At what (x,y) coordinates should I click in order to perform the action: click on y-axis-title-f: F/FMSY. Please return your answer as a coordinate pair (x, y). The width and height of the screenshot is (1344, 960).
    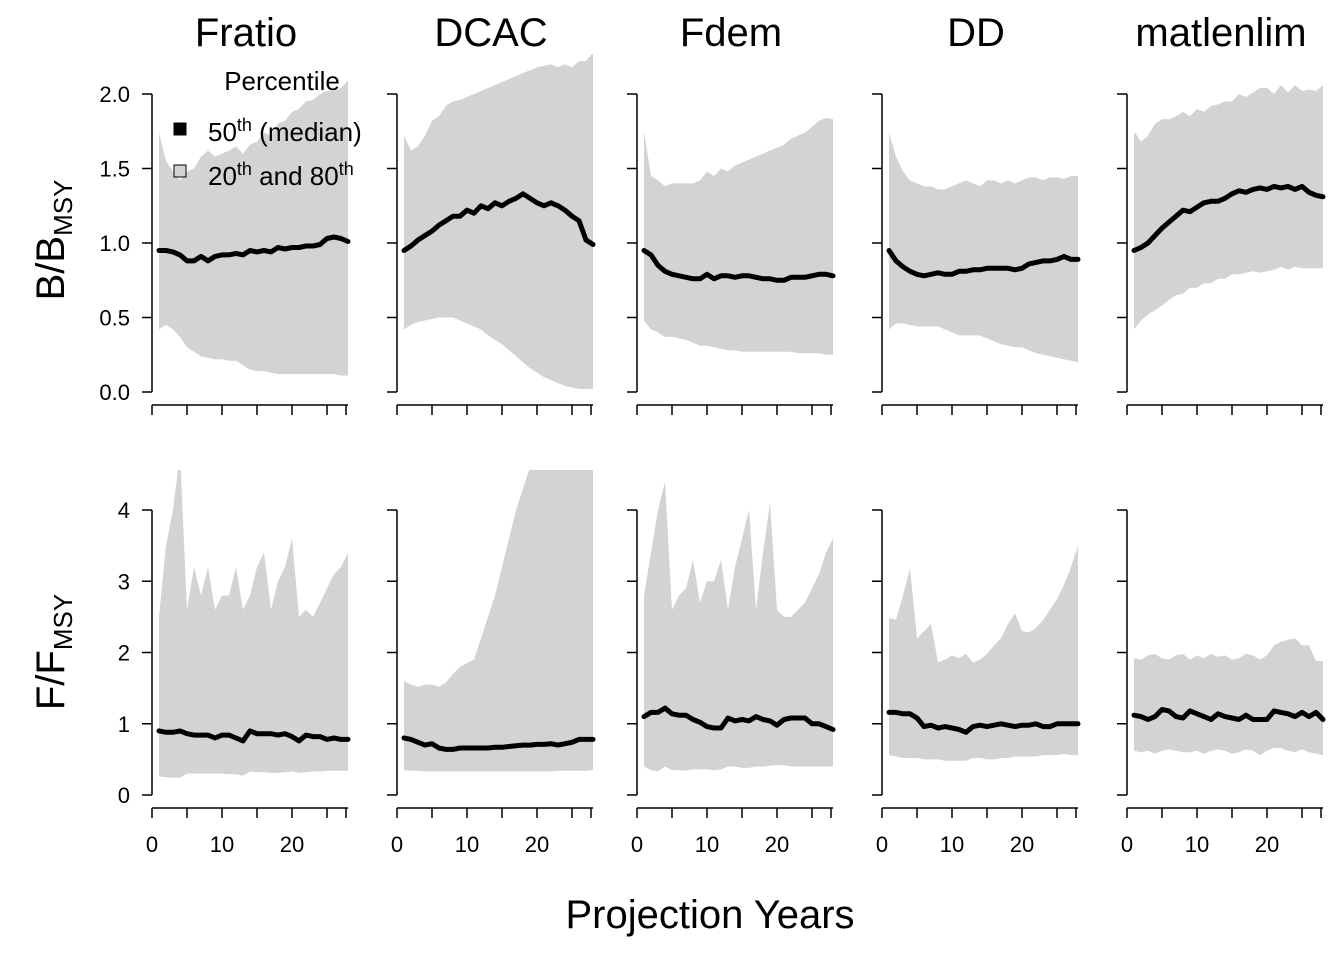
    Looking at the image, I should click on (53, 652).